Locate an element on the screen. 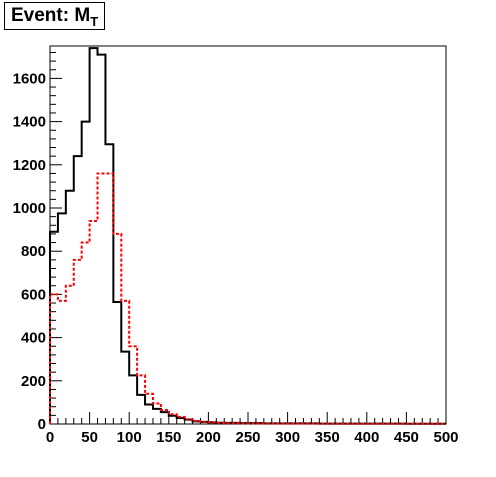 This screenshot has height=477, width=496. x-tick-label: 300 is located at coordinates (287, 437).